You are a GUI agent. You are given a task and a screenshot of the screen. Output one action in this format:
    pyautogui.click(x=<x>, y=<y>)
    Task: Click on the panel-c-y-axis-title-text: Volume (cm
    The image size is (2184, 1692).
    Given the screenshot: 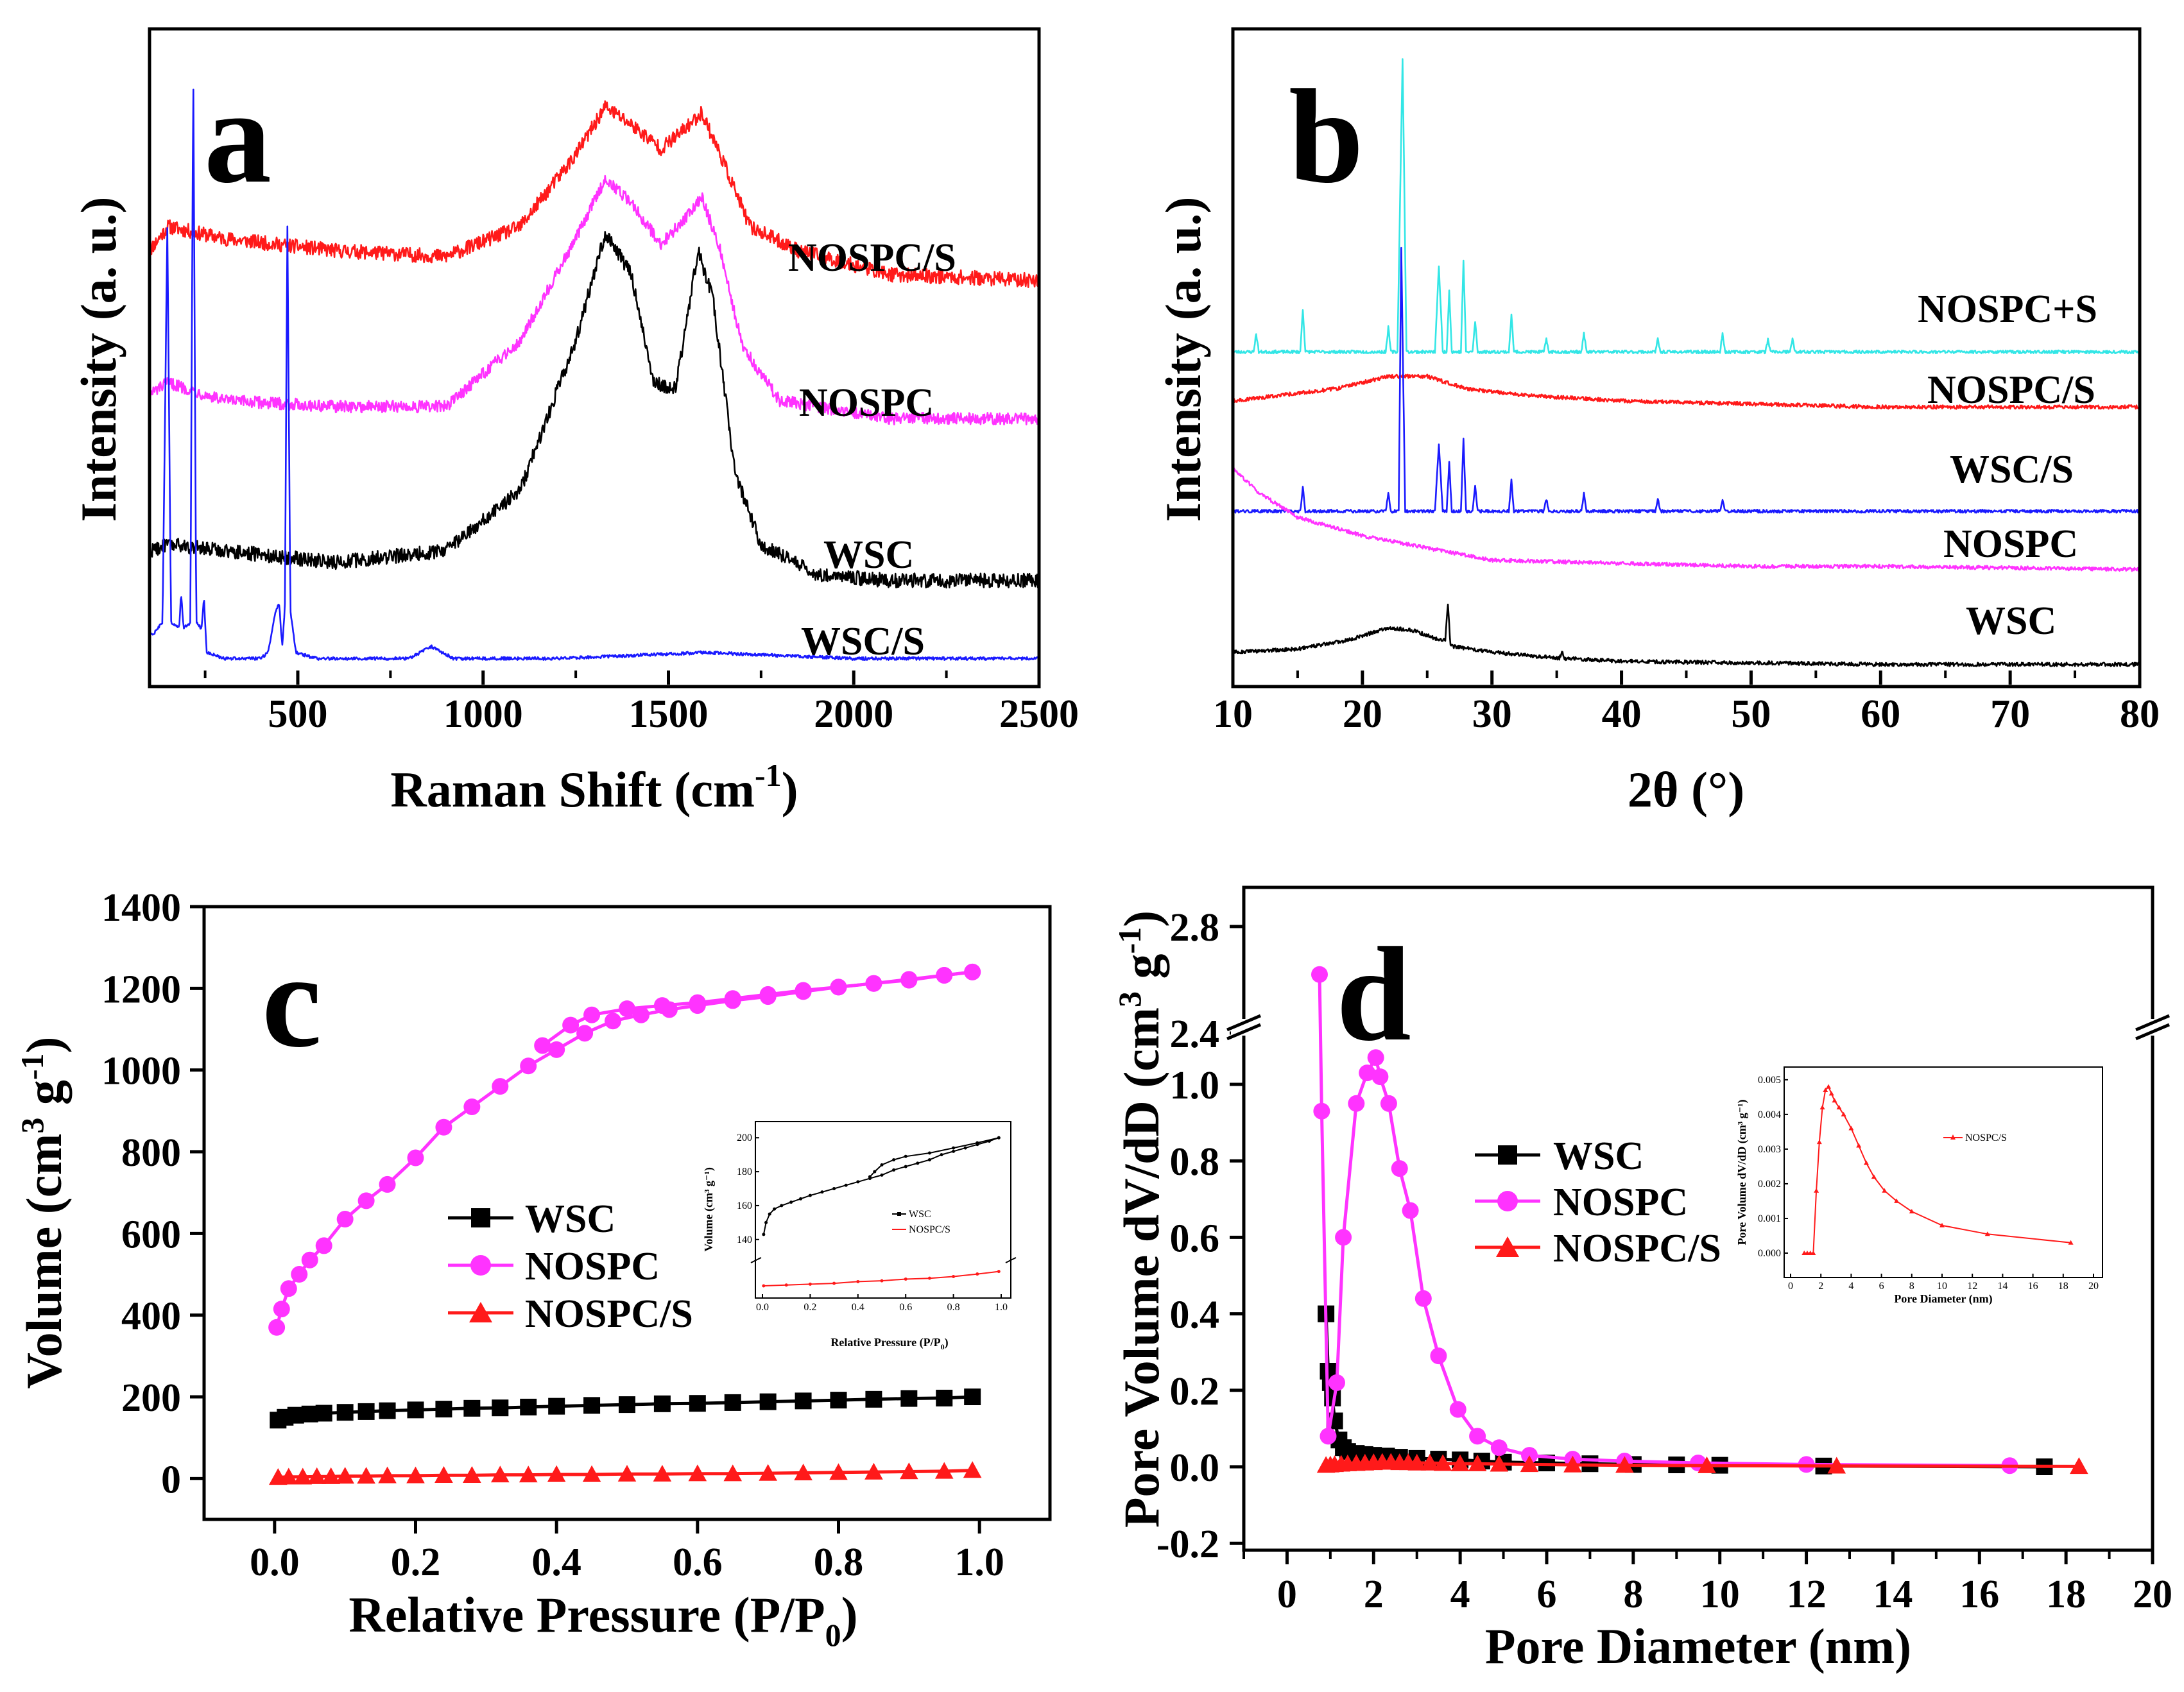 What is the action you would take?
    pyautogui.click(x=44, y=1261)
    